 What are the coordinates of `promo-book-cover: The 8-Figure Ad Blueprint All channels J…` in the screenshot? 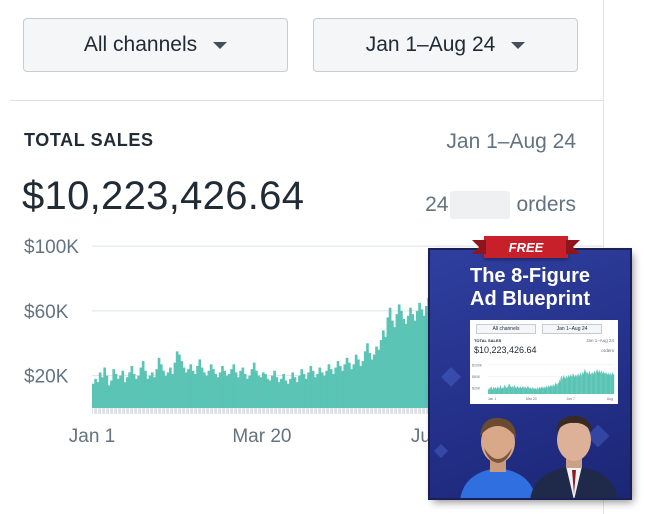 It's located at (530, 374).